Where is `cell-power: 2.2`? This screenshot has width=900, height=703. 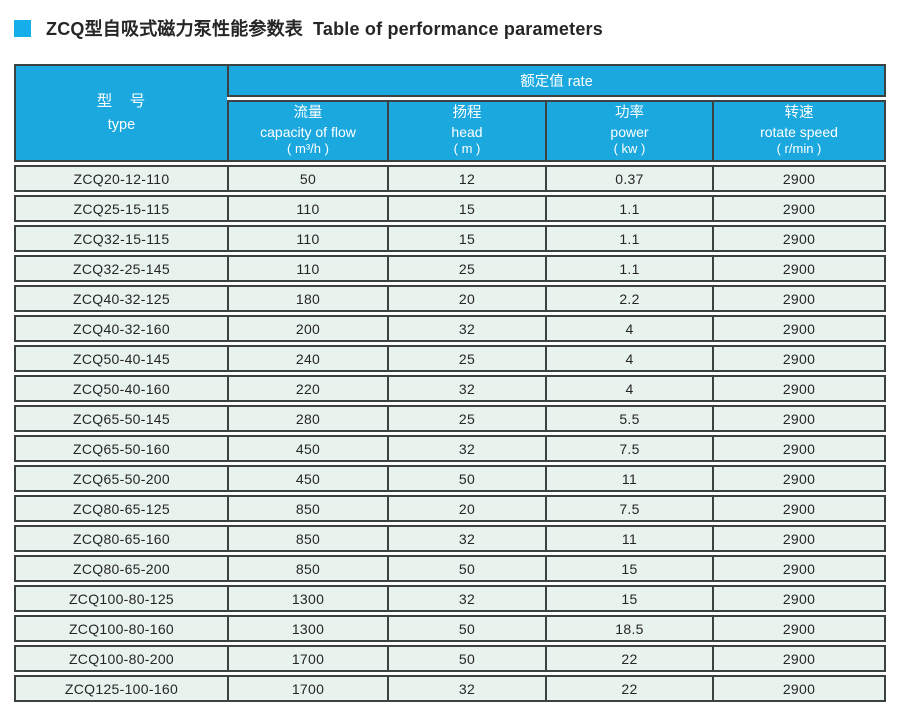
cell-power: 2.2 is located at coordinates (628, 298).